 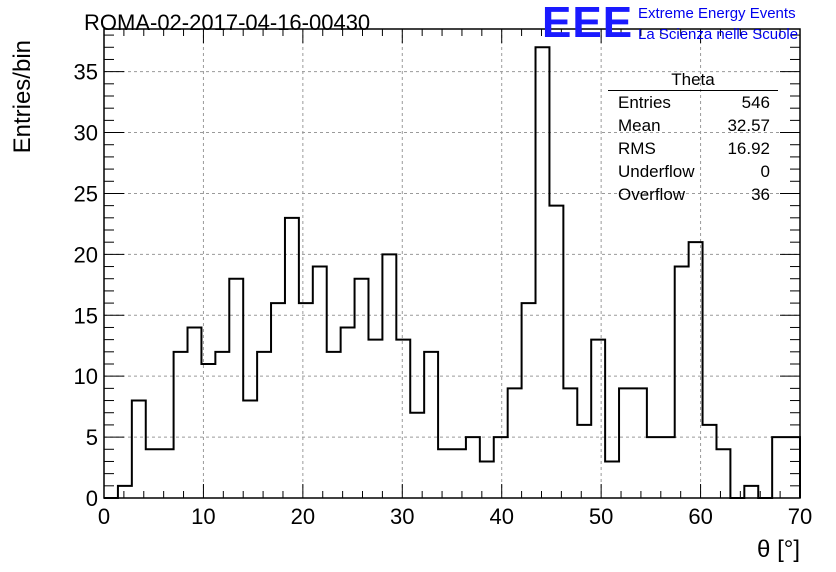 What do you see at coordinates (501, 516) in the screenshot?
I see `x-tick-label: 40` at bounding box center [501, 516].